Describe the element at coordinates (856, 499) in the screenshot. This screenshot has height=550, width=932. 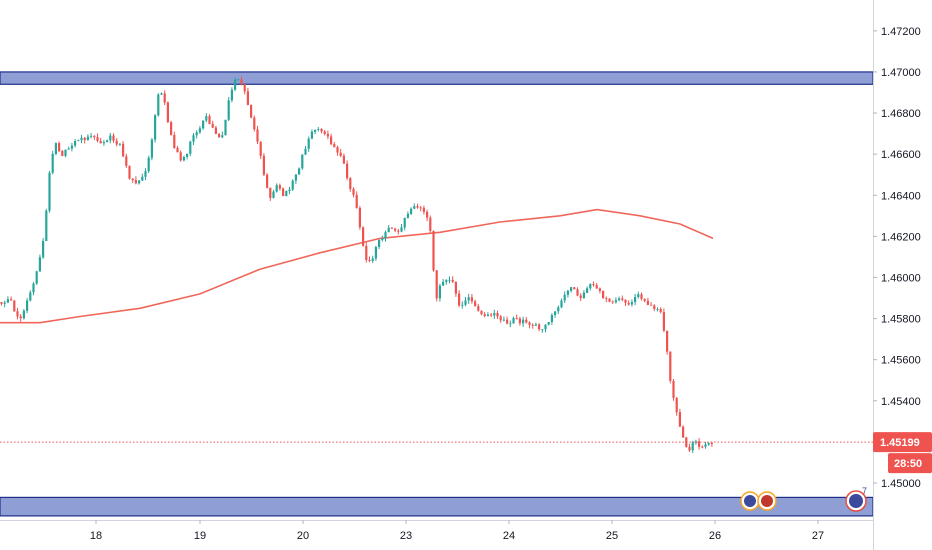
I see `event-badge-earnings: 7` at that location.